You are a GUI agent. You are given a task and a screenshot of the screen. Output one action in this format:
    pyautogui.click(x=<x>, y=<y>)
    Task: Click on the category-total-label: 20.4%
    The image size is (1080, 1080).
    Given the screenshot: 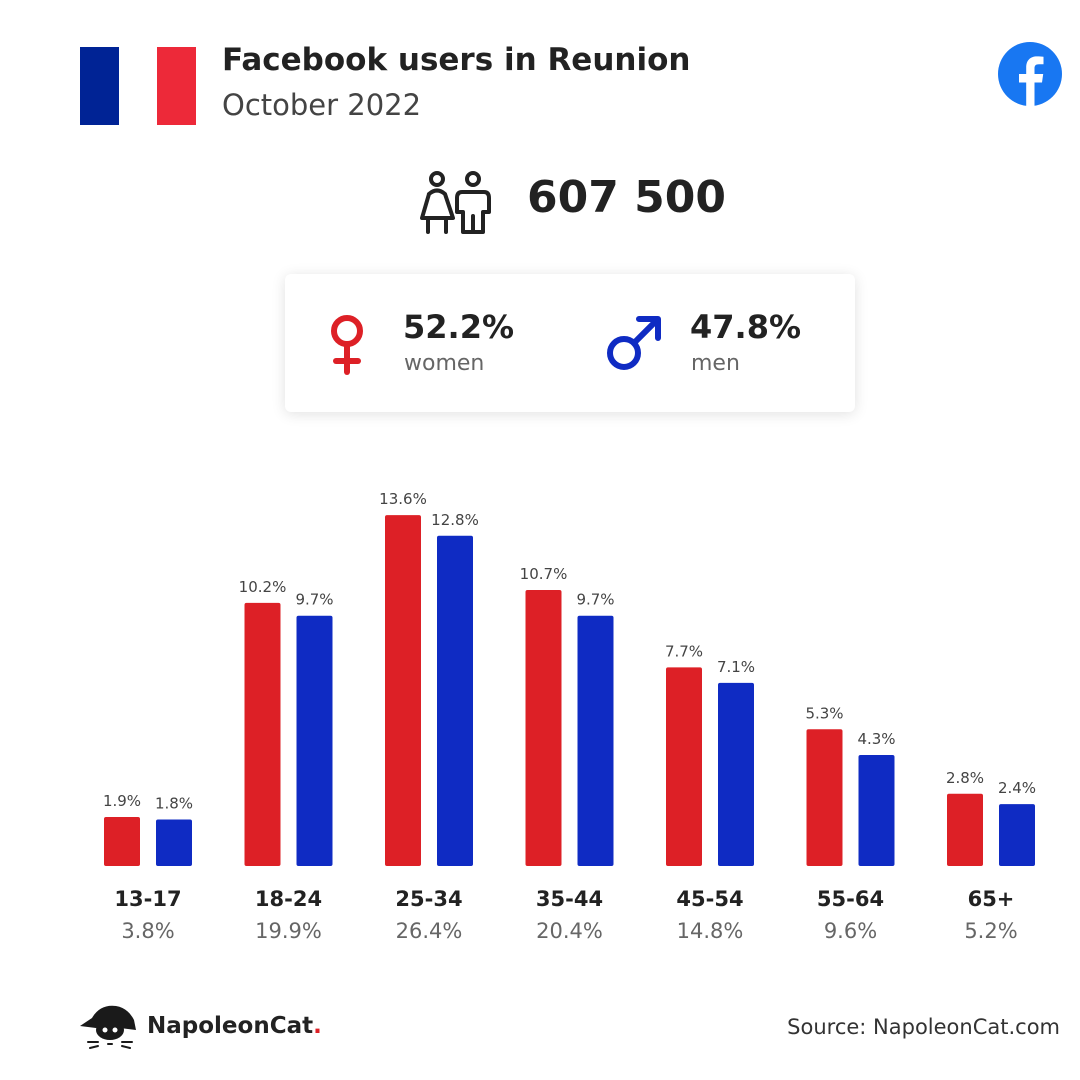 What is the action you would take?
    pyautogui.click(x=569, y=931)
    